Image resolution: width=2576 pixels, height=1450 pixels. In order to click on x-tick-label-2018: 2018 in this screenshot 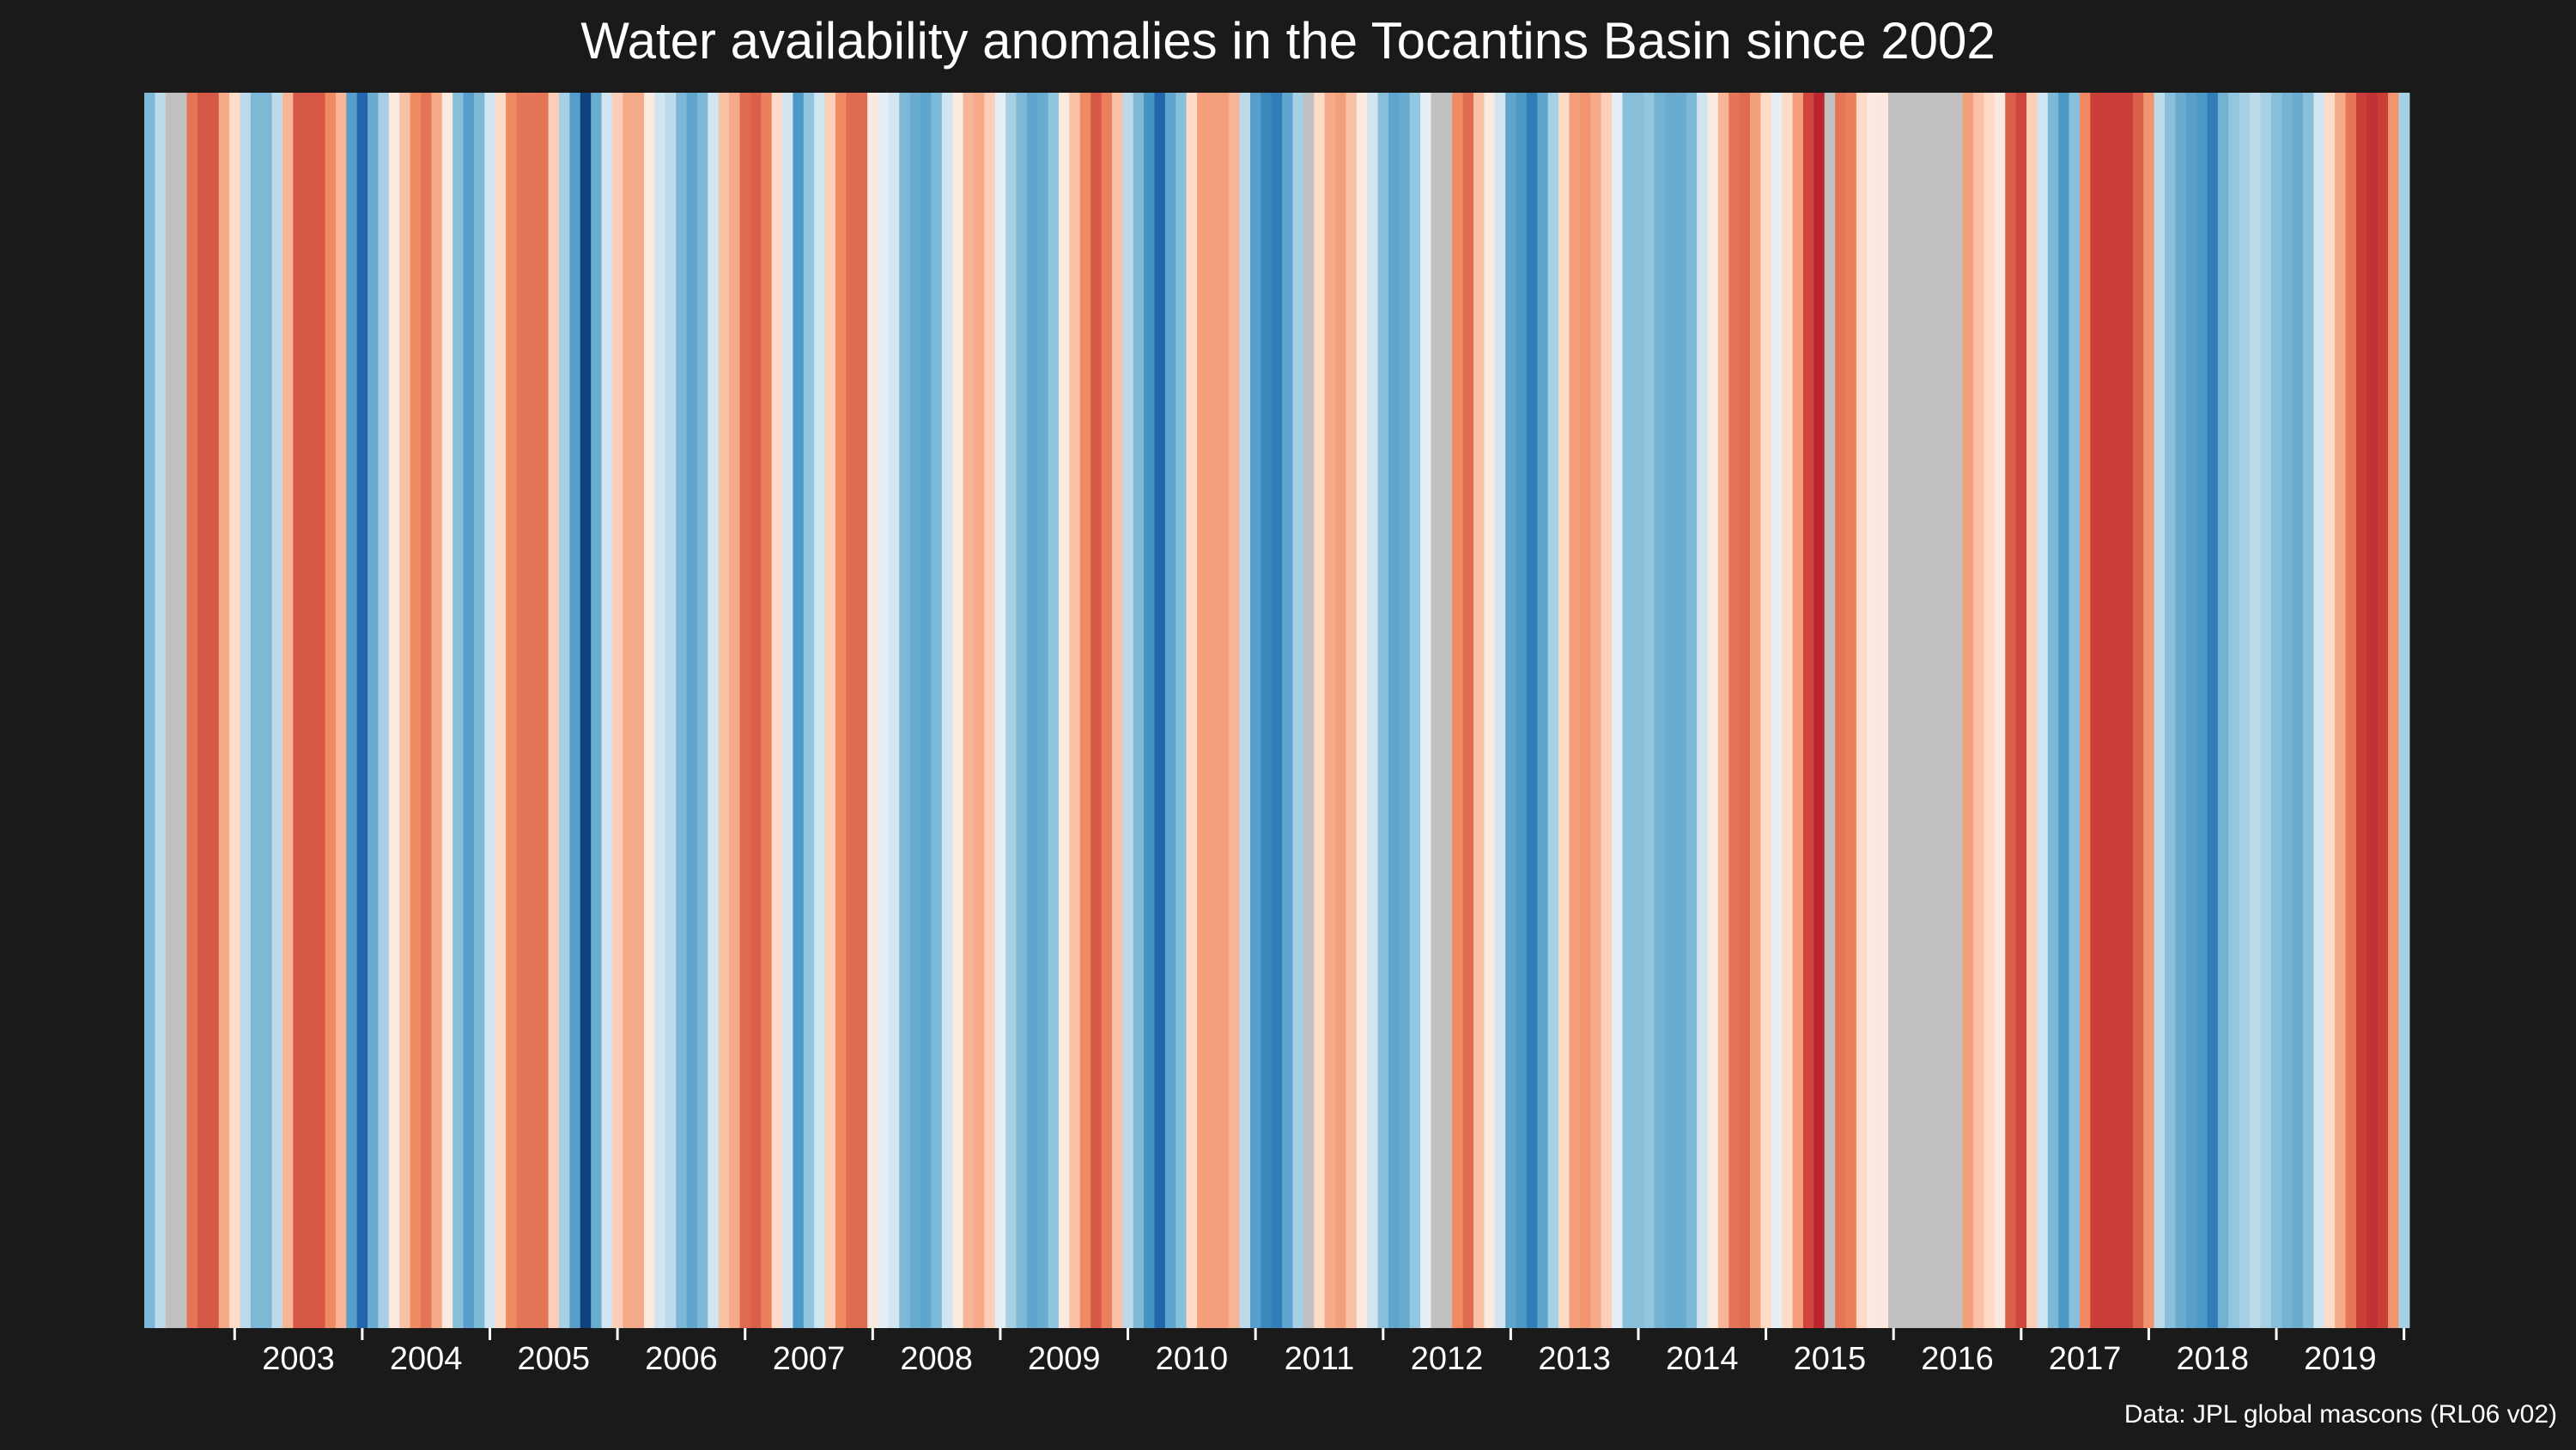, I will do `click(2212, 1359)`.